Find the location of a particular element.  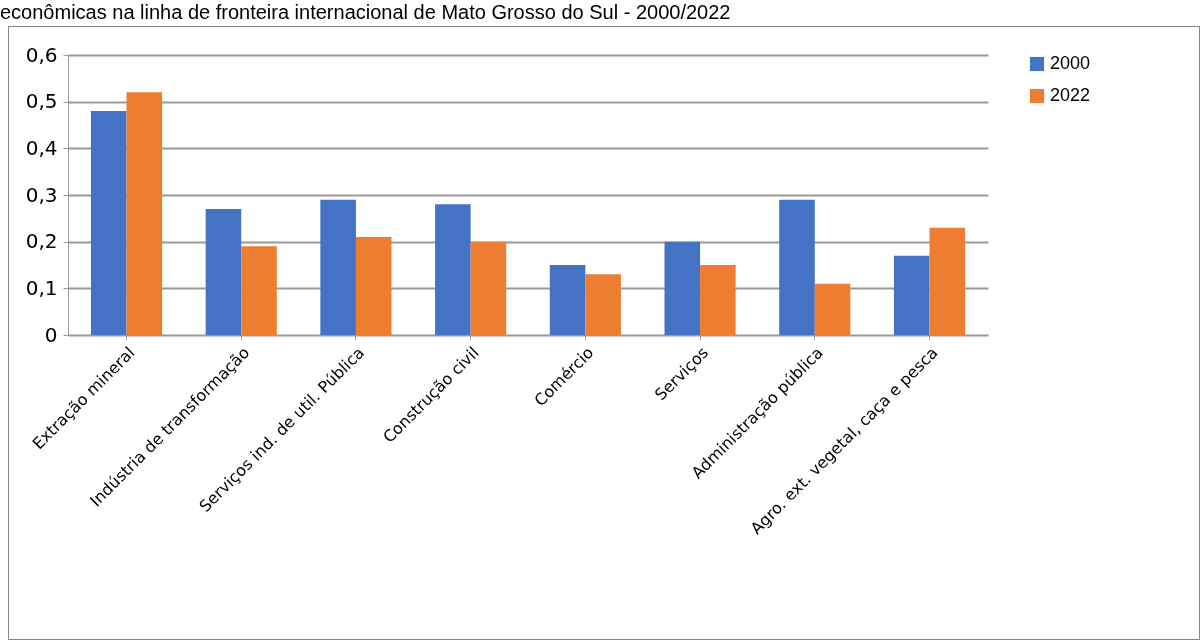

legend-label: 2022 is located at coordinates (1070, 95).